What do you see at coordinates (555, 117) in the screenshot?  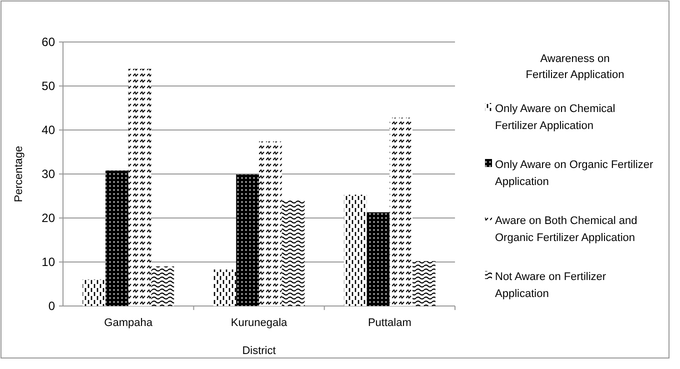 I see `legend-label: Only Aware on Chemical Fertilizer Application` at bounding box center [555, 117].